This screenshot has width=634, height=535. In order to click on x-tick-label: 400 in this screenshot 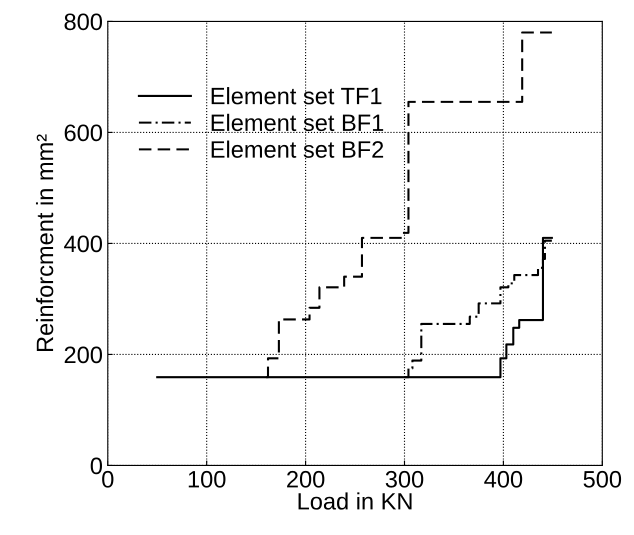, I will do `click(503, 479)`.